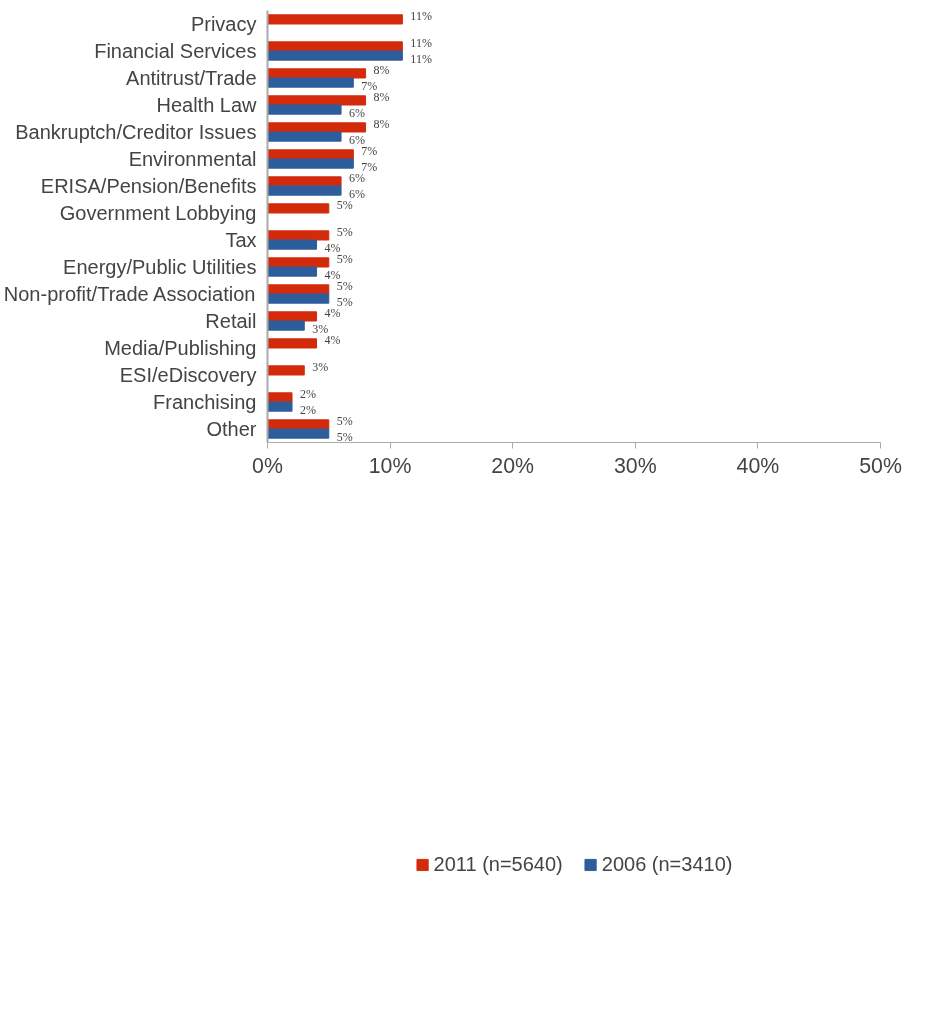 The width and height of the screenshot is (934, 1009). What do you see at coordinates (191, 78) in the screenshot?
I see `y-tick-label: Antitrust/Trade` at bounding box center [191, 78].